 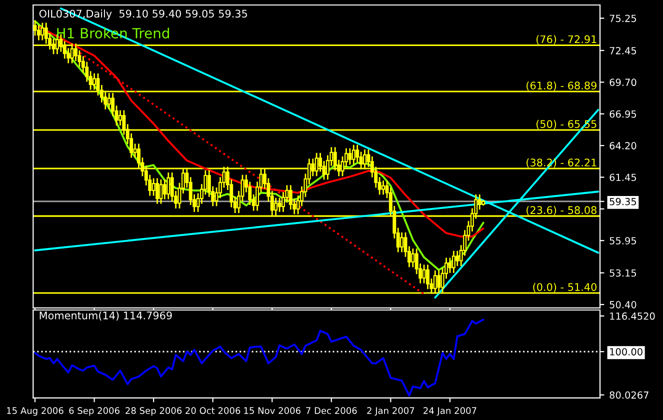 I want to click on x-tick-label: 2 Jan 2007, so click(x=390, y=411).